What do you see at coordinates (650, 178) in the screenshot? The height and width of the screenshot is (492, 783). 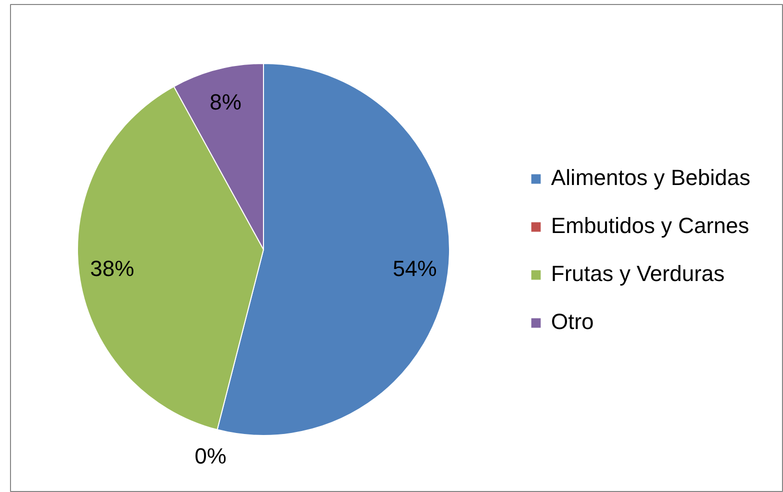 I see `legend-label: Alimentos y Bebidas` at bounding box center [650, 178].